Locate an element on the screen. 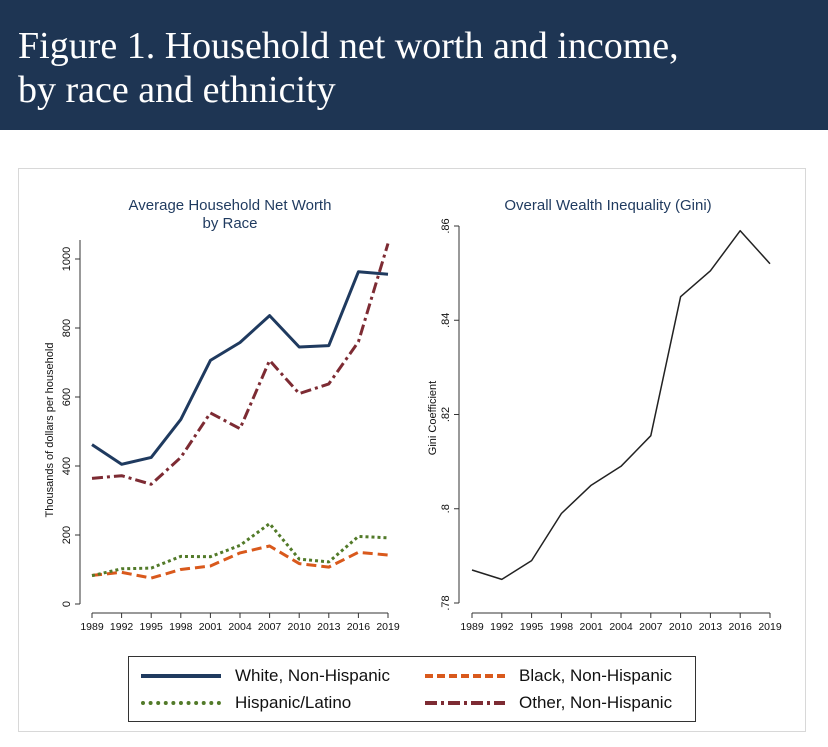 This screenshot has width=828, height=747. gini-x-tick-label: 2010 is located at coordinates (681, 627).